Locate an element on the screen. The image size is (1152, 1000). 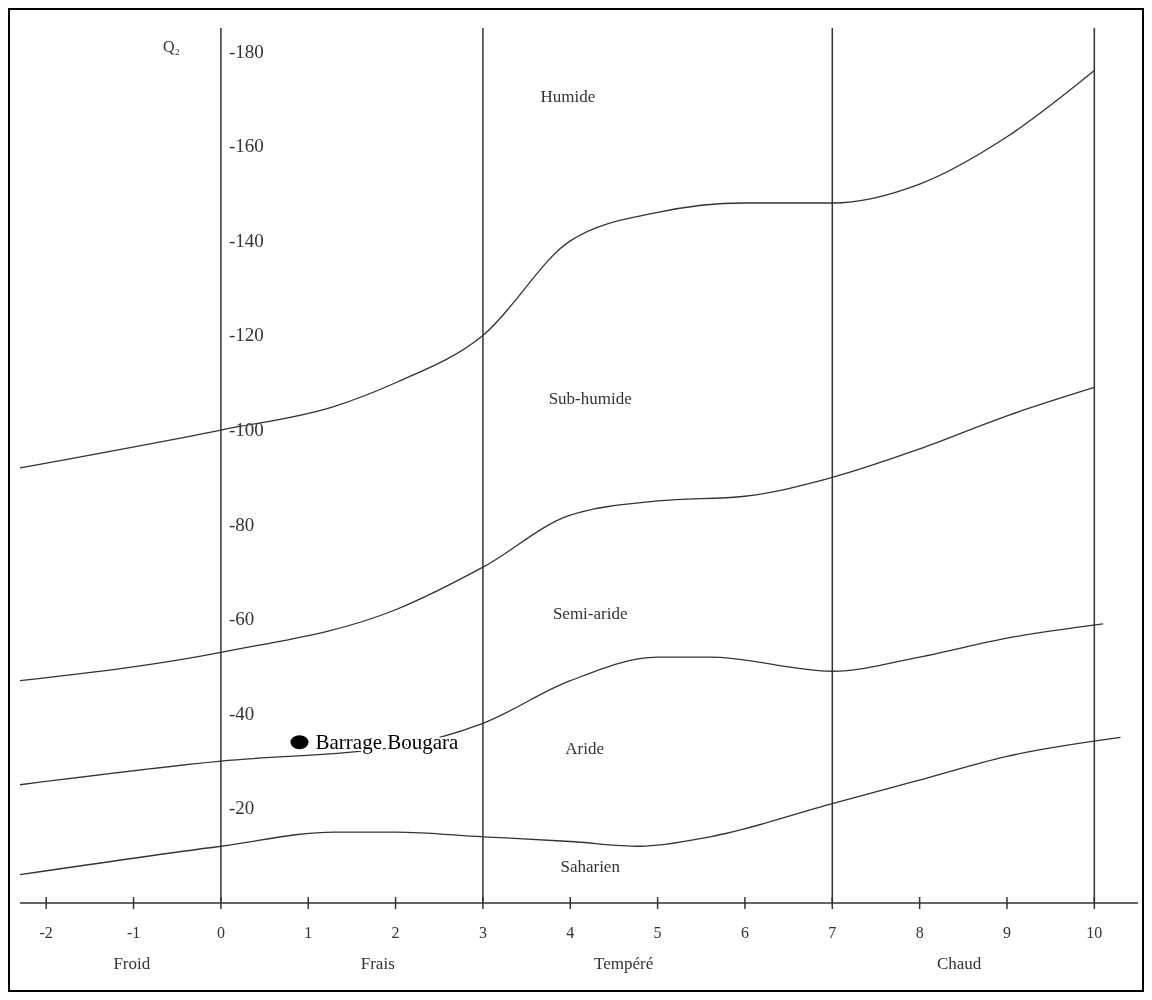
y-tick-label: -80 is located at coordinates (241, 524).